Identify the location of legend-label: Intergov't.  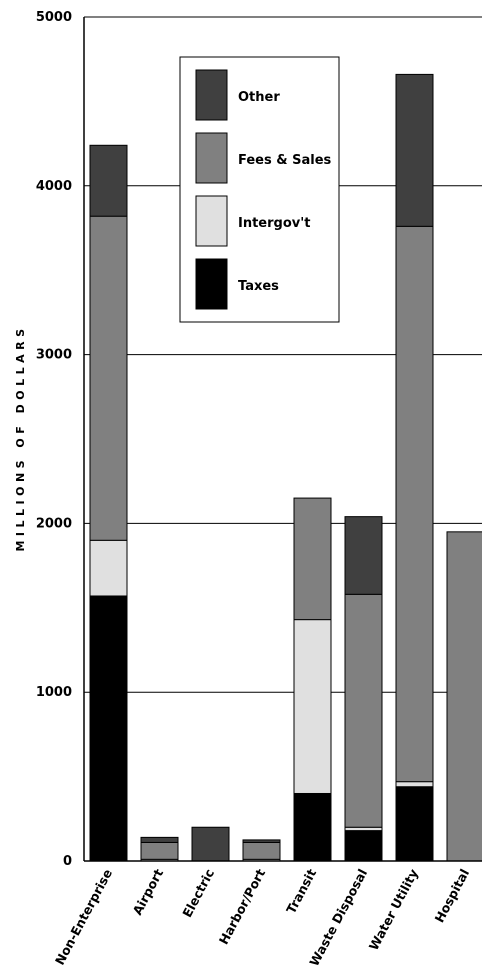
(274, 223).